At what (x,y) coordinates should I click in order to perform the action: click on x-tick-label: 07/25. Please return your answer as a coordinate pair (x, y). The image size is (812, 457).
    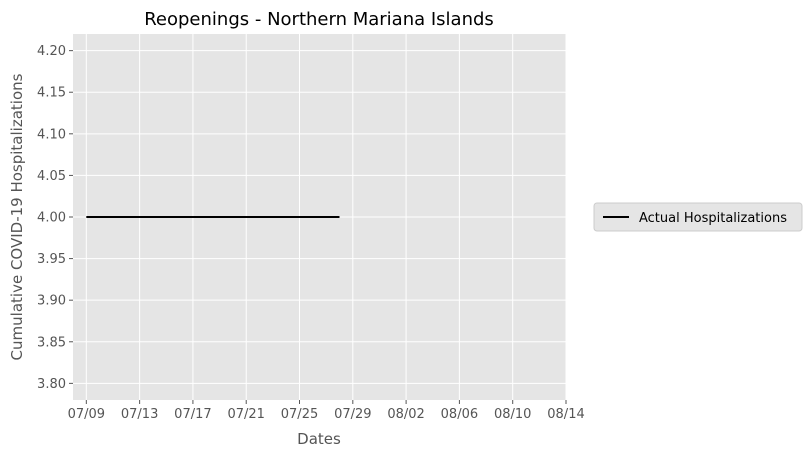
    Looking at the image, I should click on (299, 414).